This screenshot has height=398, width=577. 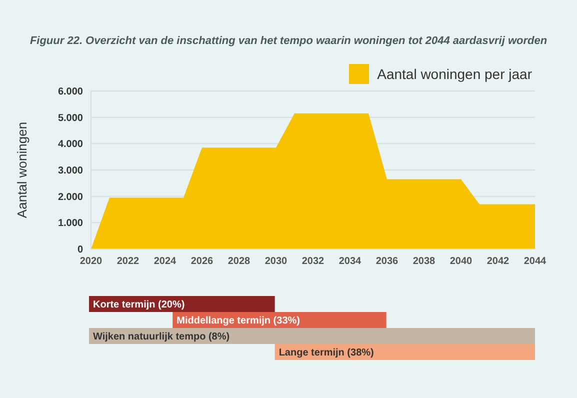 I want to click on x-tick-label: 2020, so click(x=91, y=262).